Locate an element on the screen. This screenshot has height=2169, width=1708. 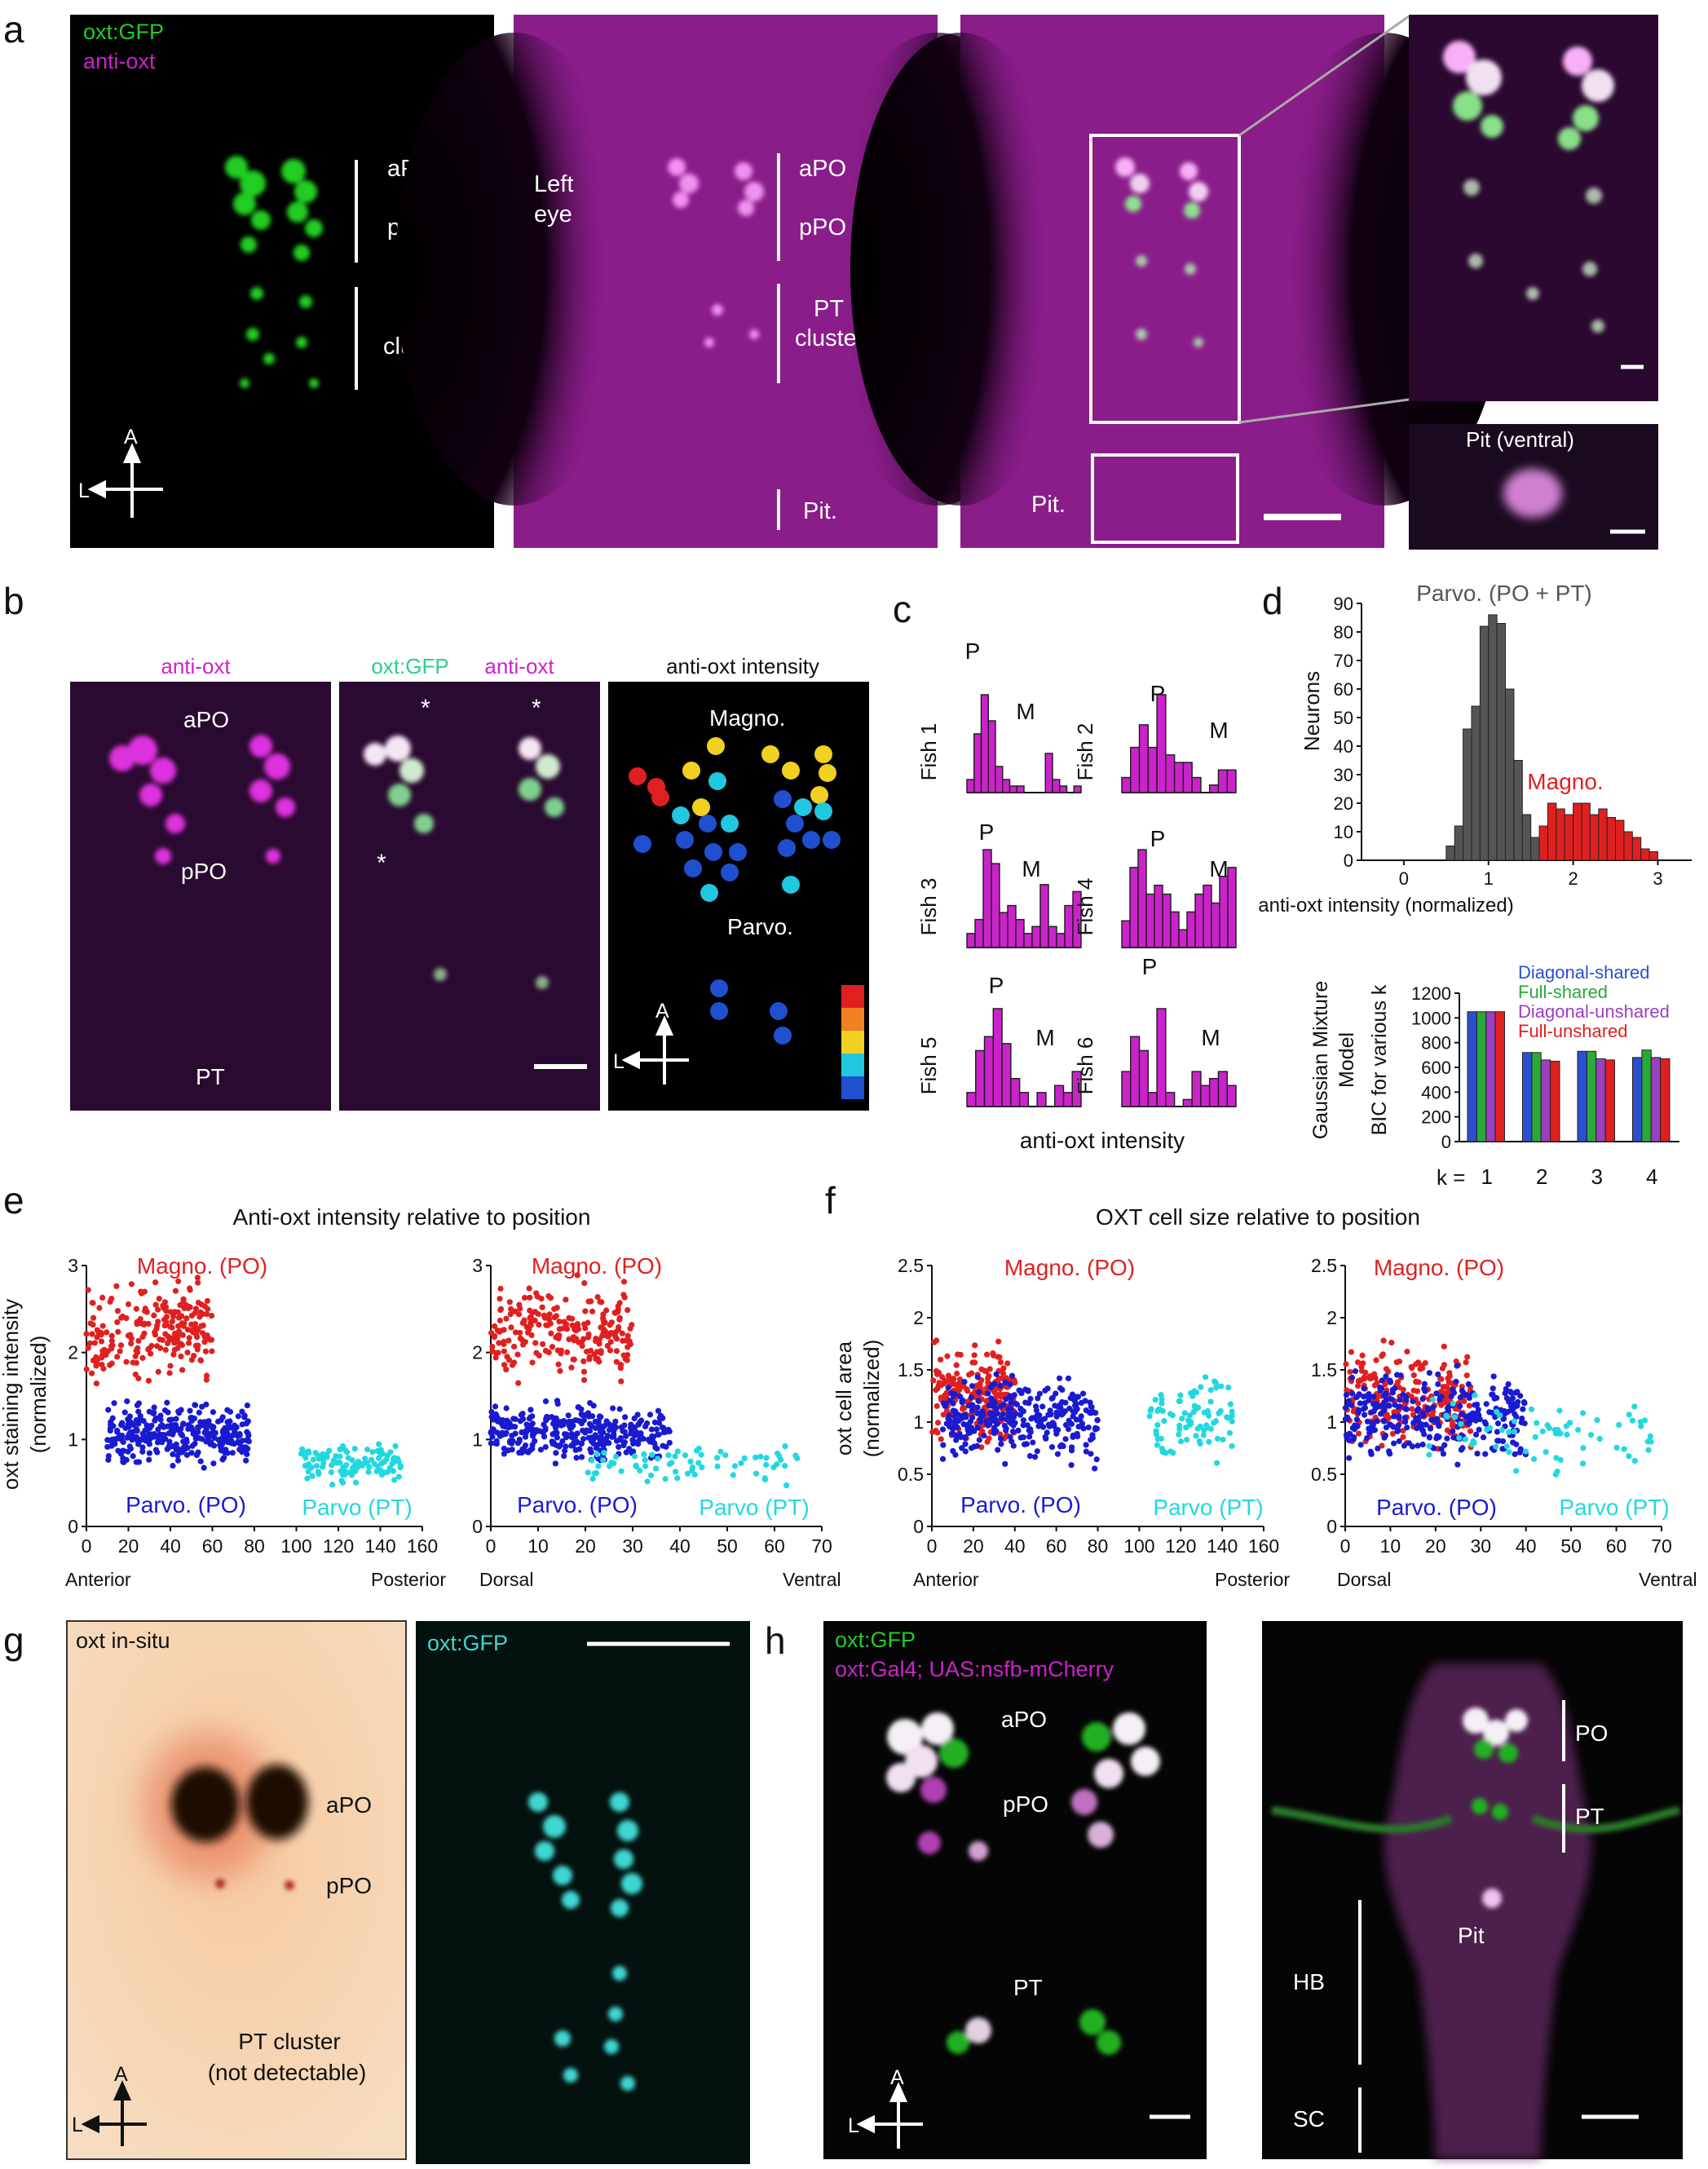
d-hist-bar is located at coordinates (1594, 838).